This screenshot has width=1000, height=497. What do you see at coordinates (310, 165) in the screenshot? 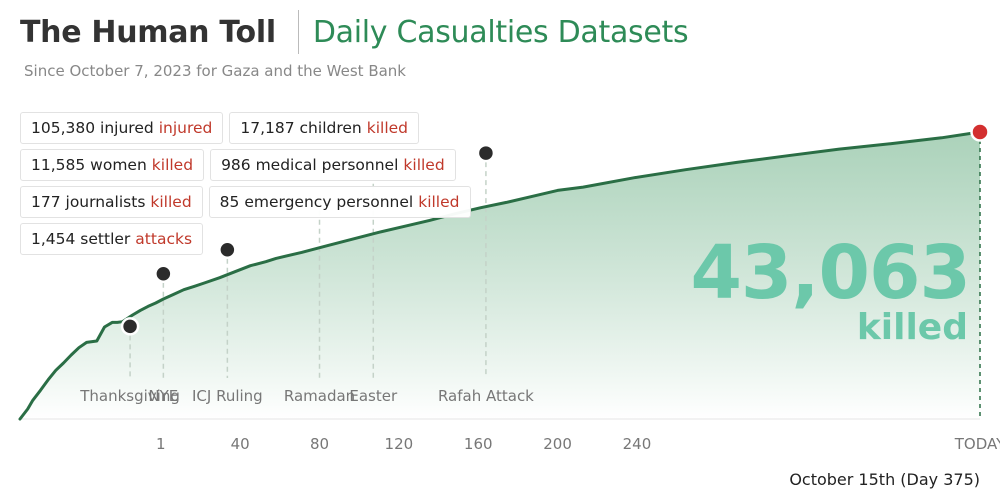
I see `stat-text: 986 medical personnel` at bounding box center [310, 165].